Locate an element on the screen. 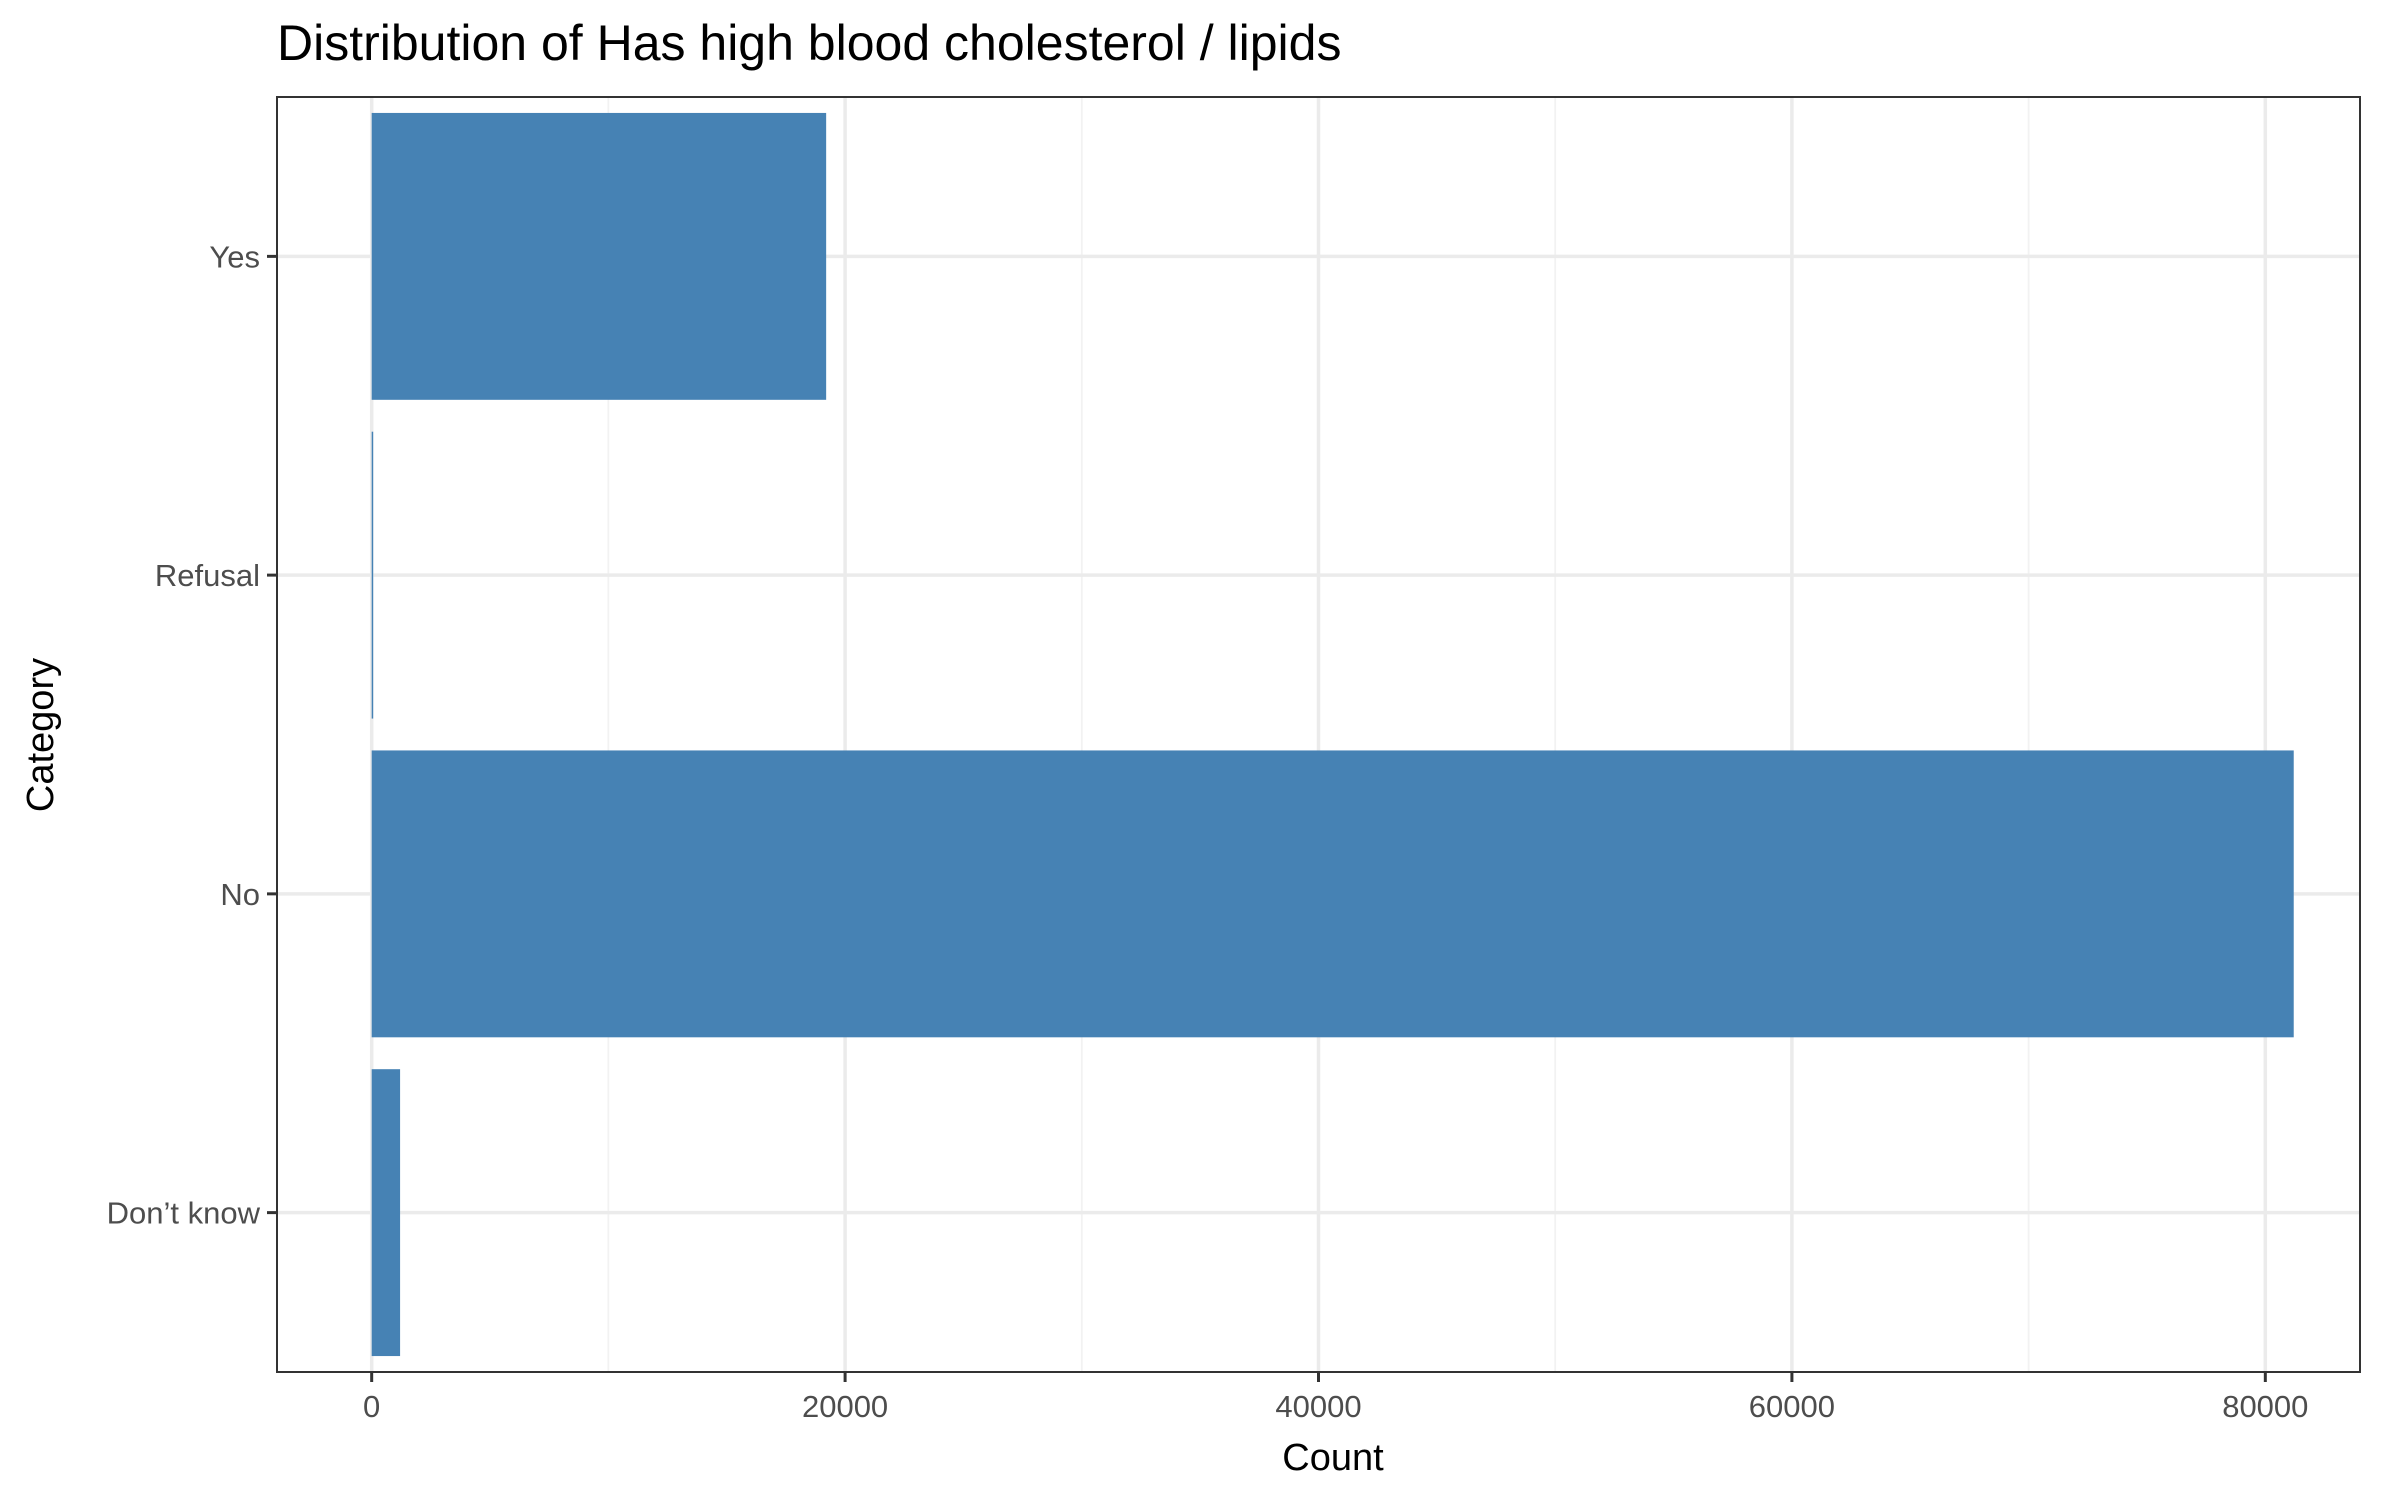  y-tick-label: Yes is located at coordinates (234, 256).